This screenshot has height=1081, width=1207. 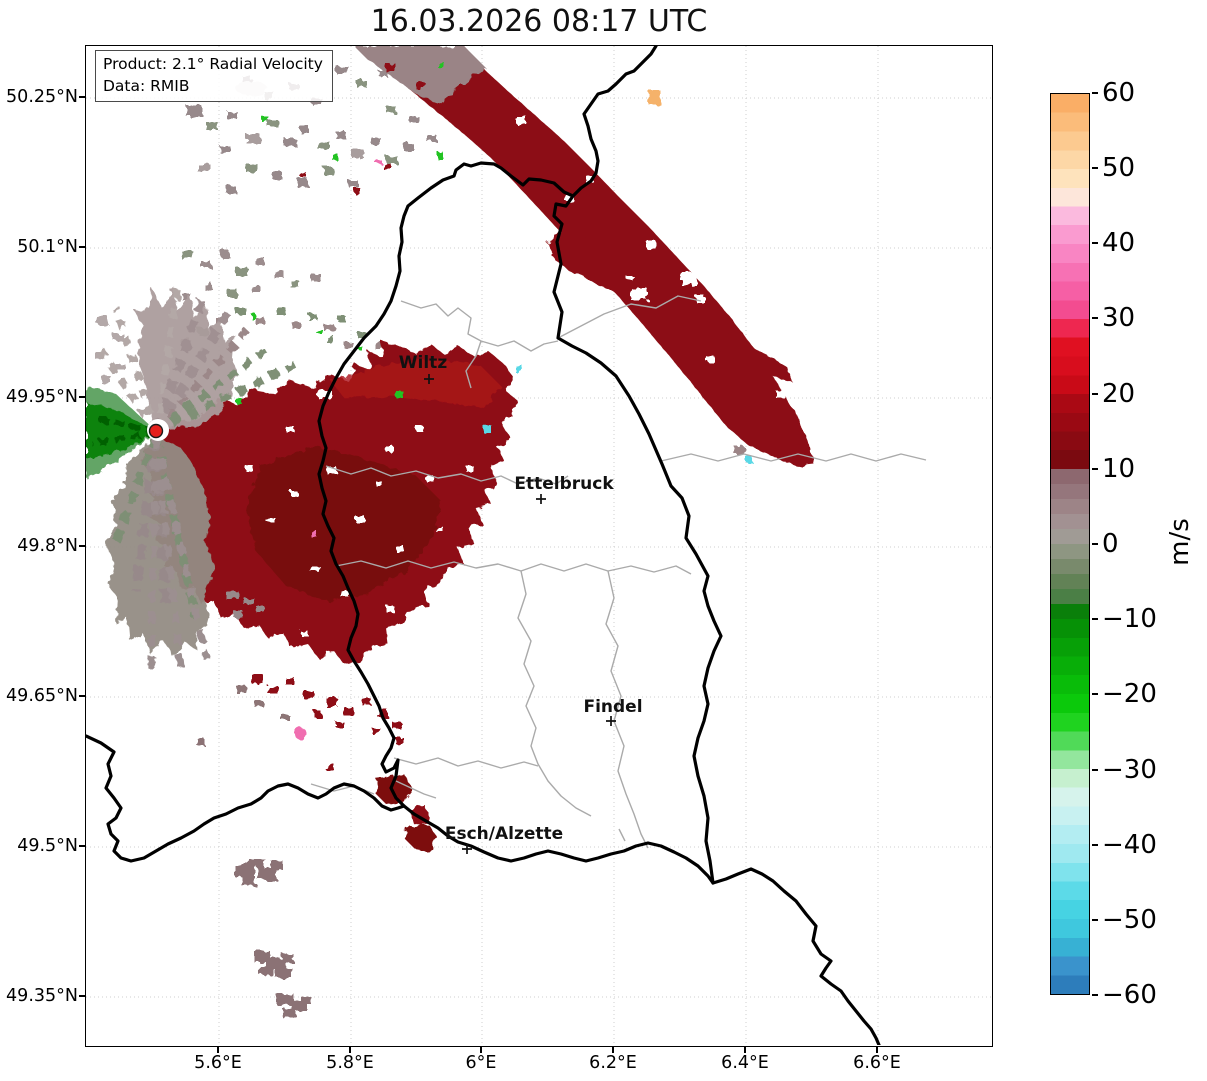 What do you see at coordinates (146, 86) in the screenshot?
I see `data-source-line: Data: RMIB` at bounding box center [146, 86].